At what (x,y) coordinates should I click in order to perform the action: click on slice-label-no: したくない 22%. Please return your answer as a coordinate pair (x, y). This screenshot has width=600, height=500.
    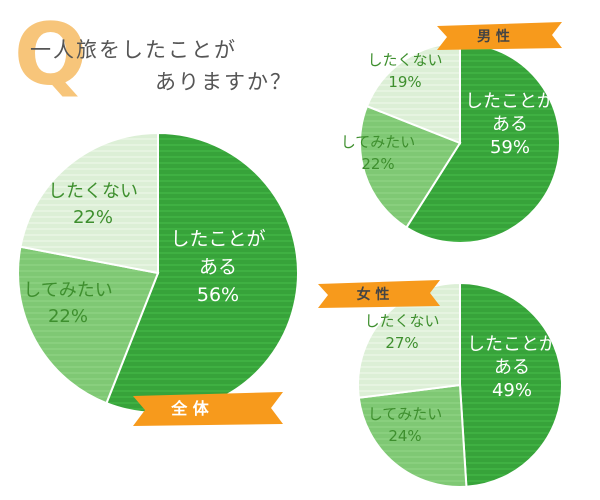
    Looking at the image, I should click on (93, 204).